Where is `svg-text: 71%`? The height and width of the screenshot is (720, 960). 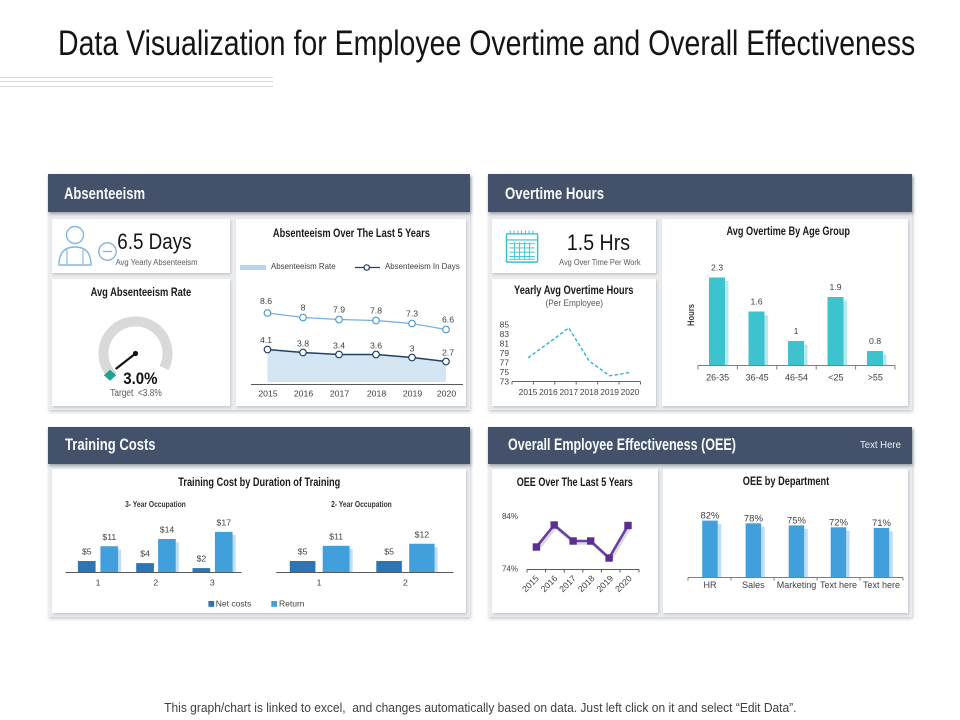 svg-text: 71% is located at coordinates (882, 523).